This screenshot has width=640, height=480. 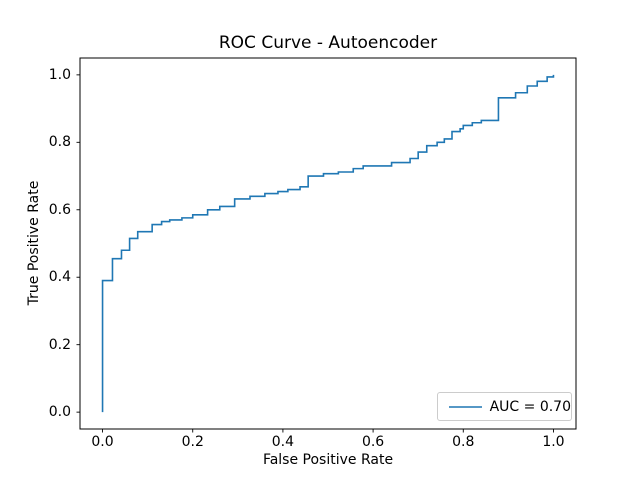 I want to click on y-tick-label: 0.8, so click(x=59, y=142).